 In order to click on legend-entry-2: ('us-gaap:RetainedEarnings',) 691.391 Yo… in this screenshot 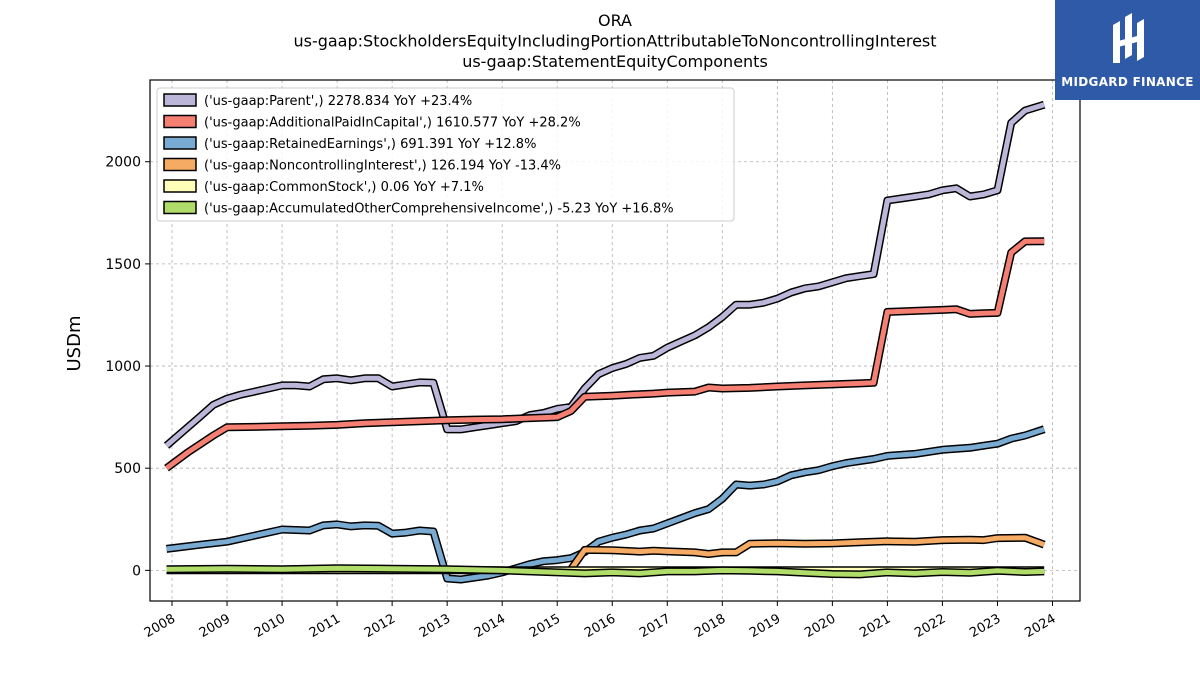, I will do `click(370, 144)`.